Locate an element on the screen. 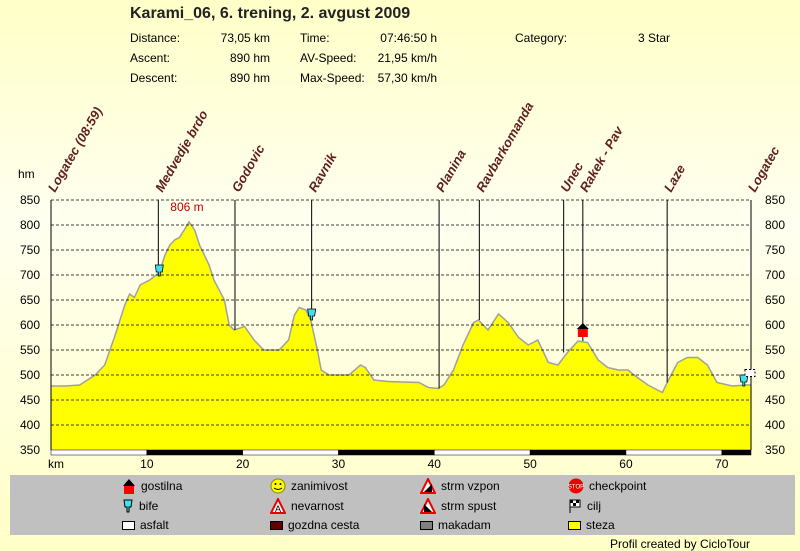 The image size is (800, 551). legend-item-strm-vzpon: strm vzpon is located at coordinates (460, 486).